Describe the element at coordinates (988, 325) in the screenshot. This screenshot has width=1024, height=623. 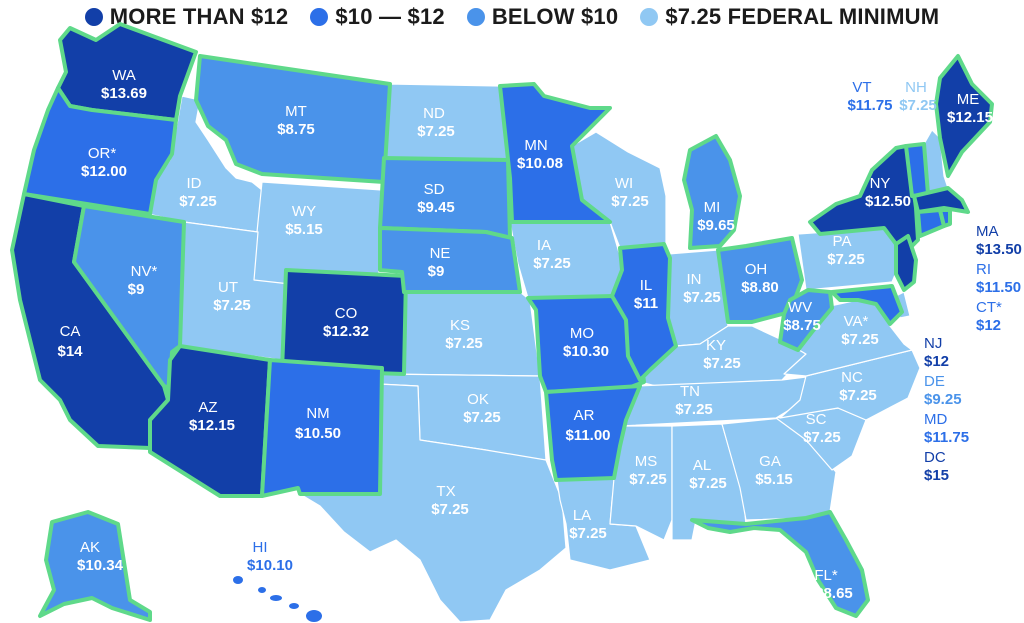
I see `label-ct-wage: $12` at that location.